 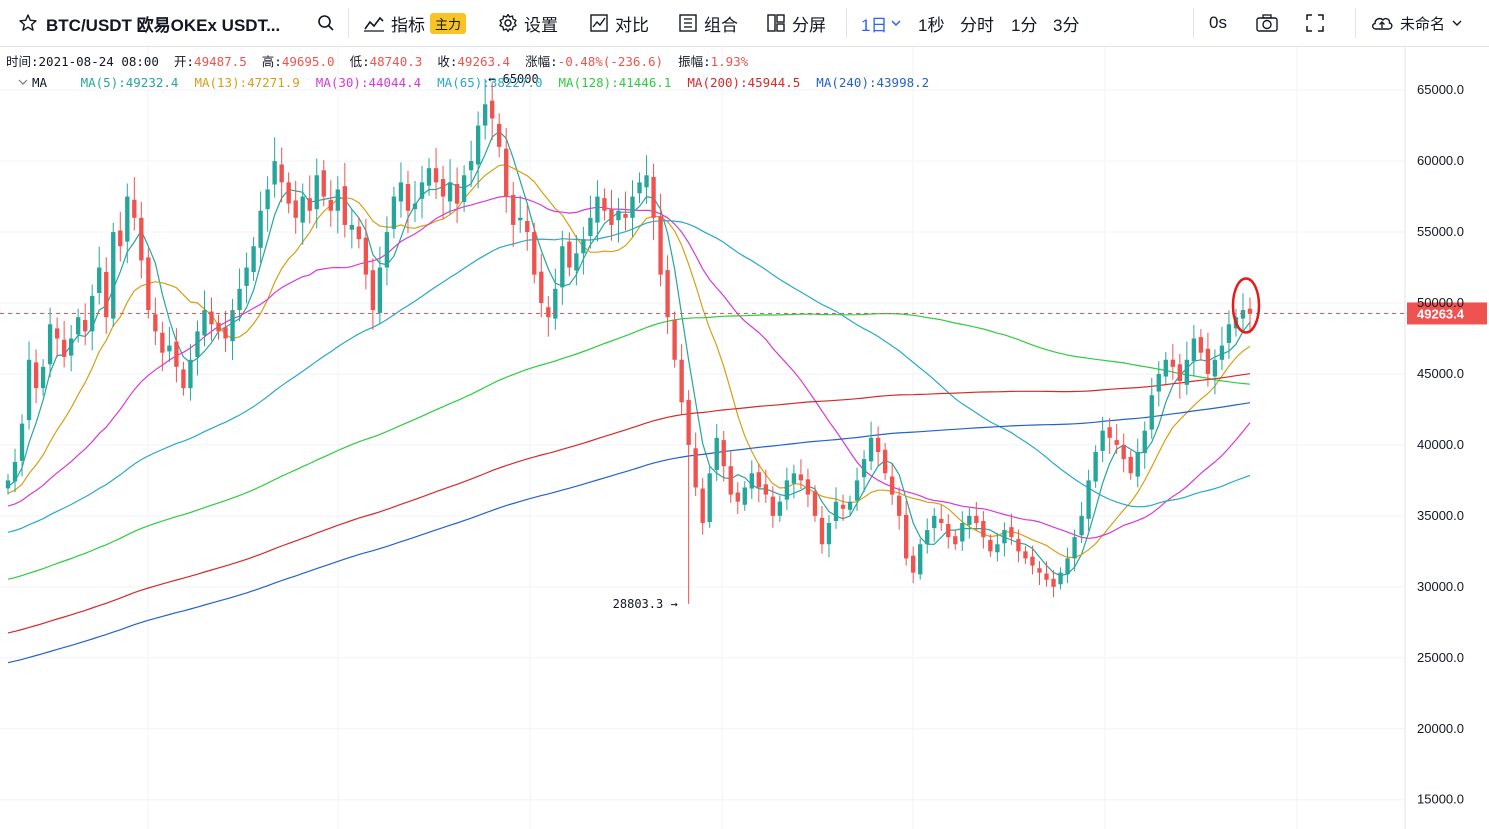 I want to click on layout-save-button: 未命名, so click(x=1416, y=23).